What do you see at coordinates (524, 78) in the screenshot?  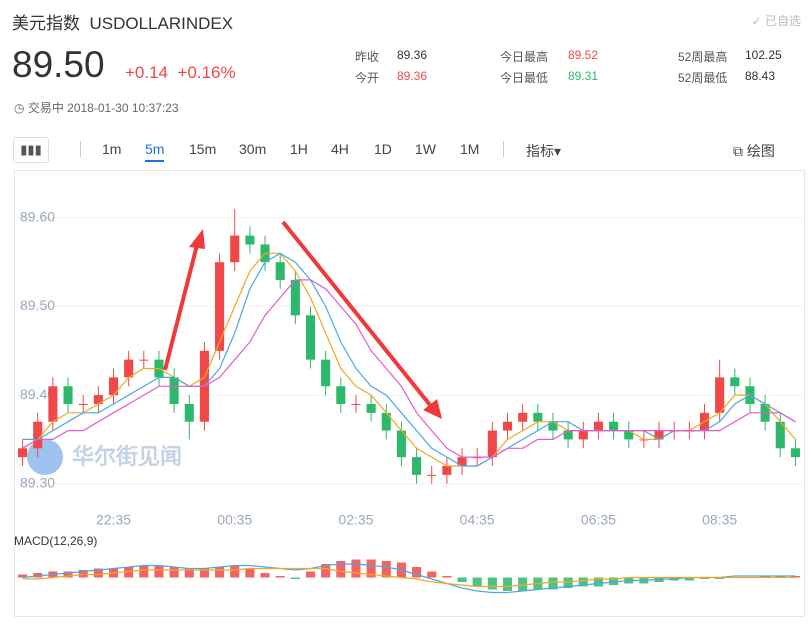 I see `stat-label: 今日最低` at bounding box center [524, 78].